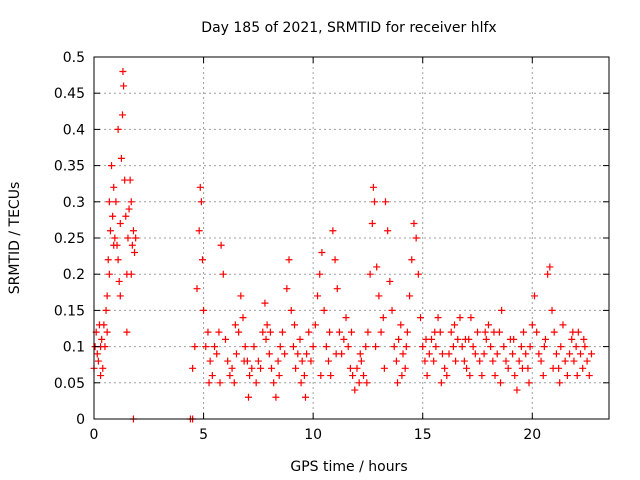  I want to click on y-tick-label: 0.4, so click(74, 130).